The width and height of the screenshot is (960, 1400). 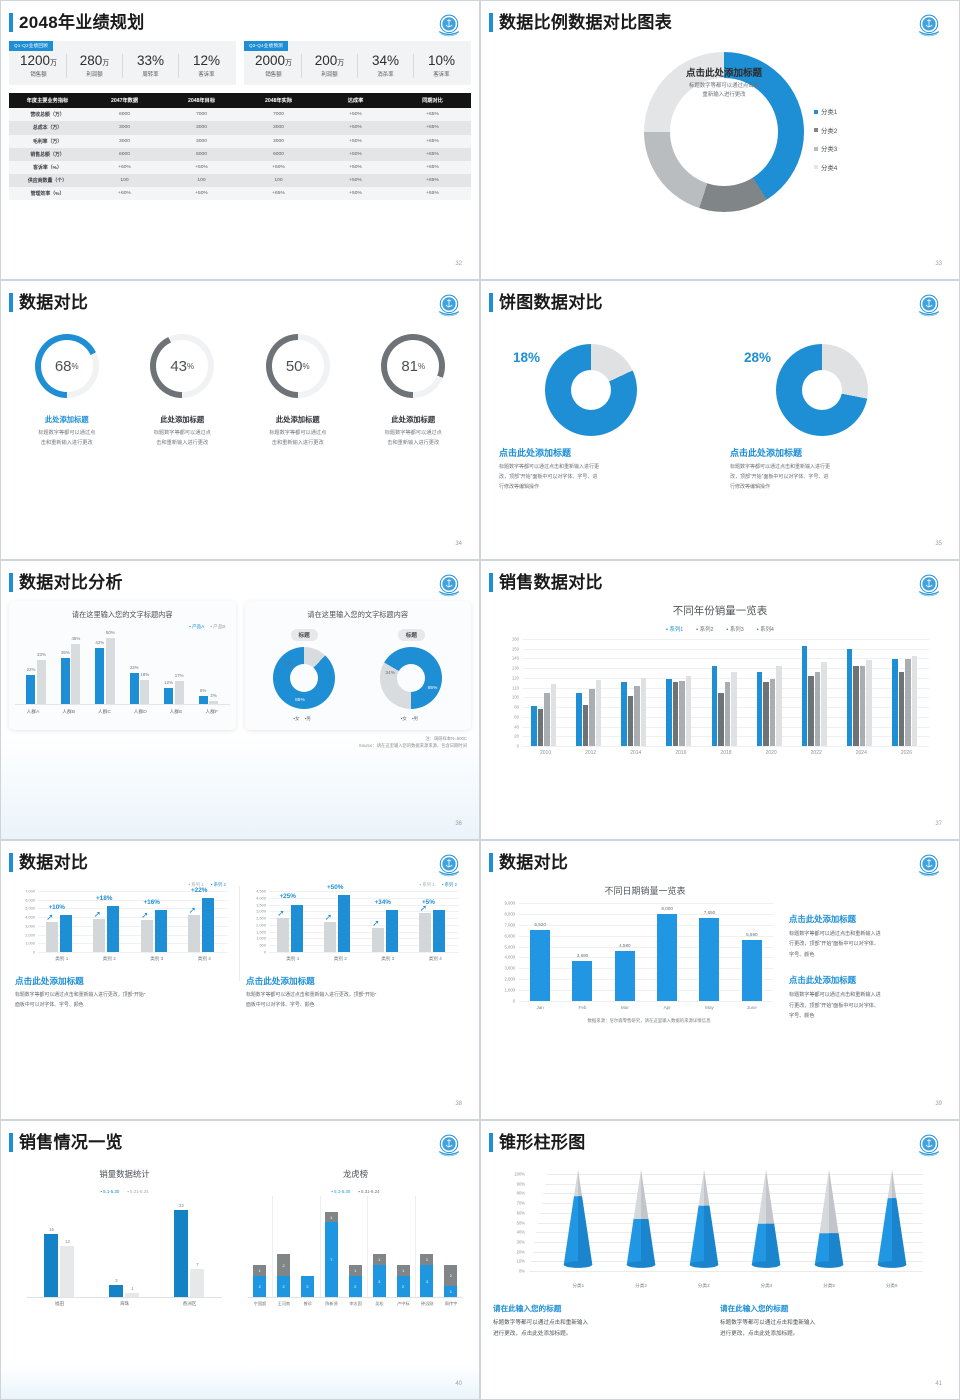 I want to click on page-title: 锥形柱形图, so click(x=542, y=1142).